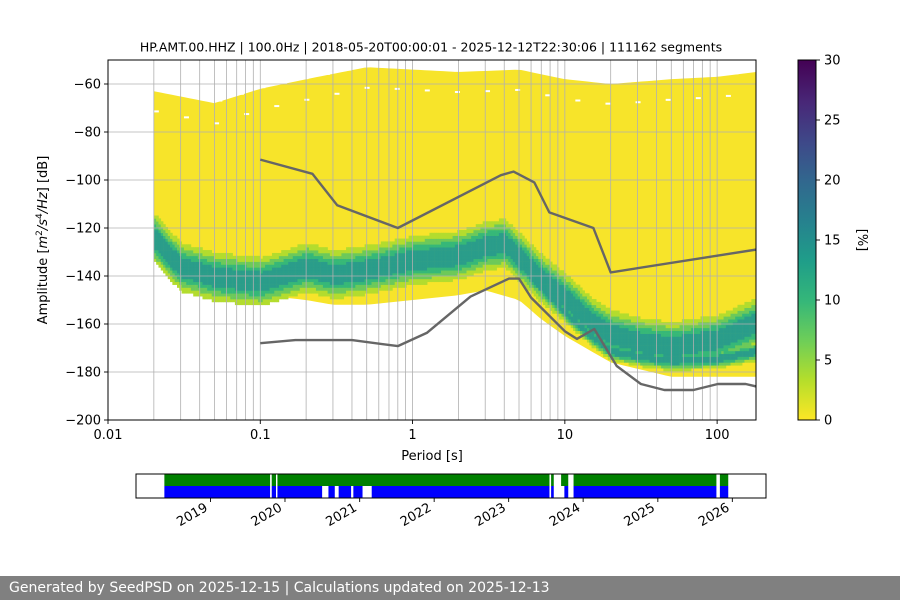  What do you see at coordinates (432, 456) in the screenshot?
I see `x-axis-label: Period [s]` at bounding box center [432, 456].